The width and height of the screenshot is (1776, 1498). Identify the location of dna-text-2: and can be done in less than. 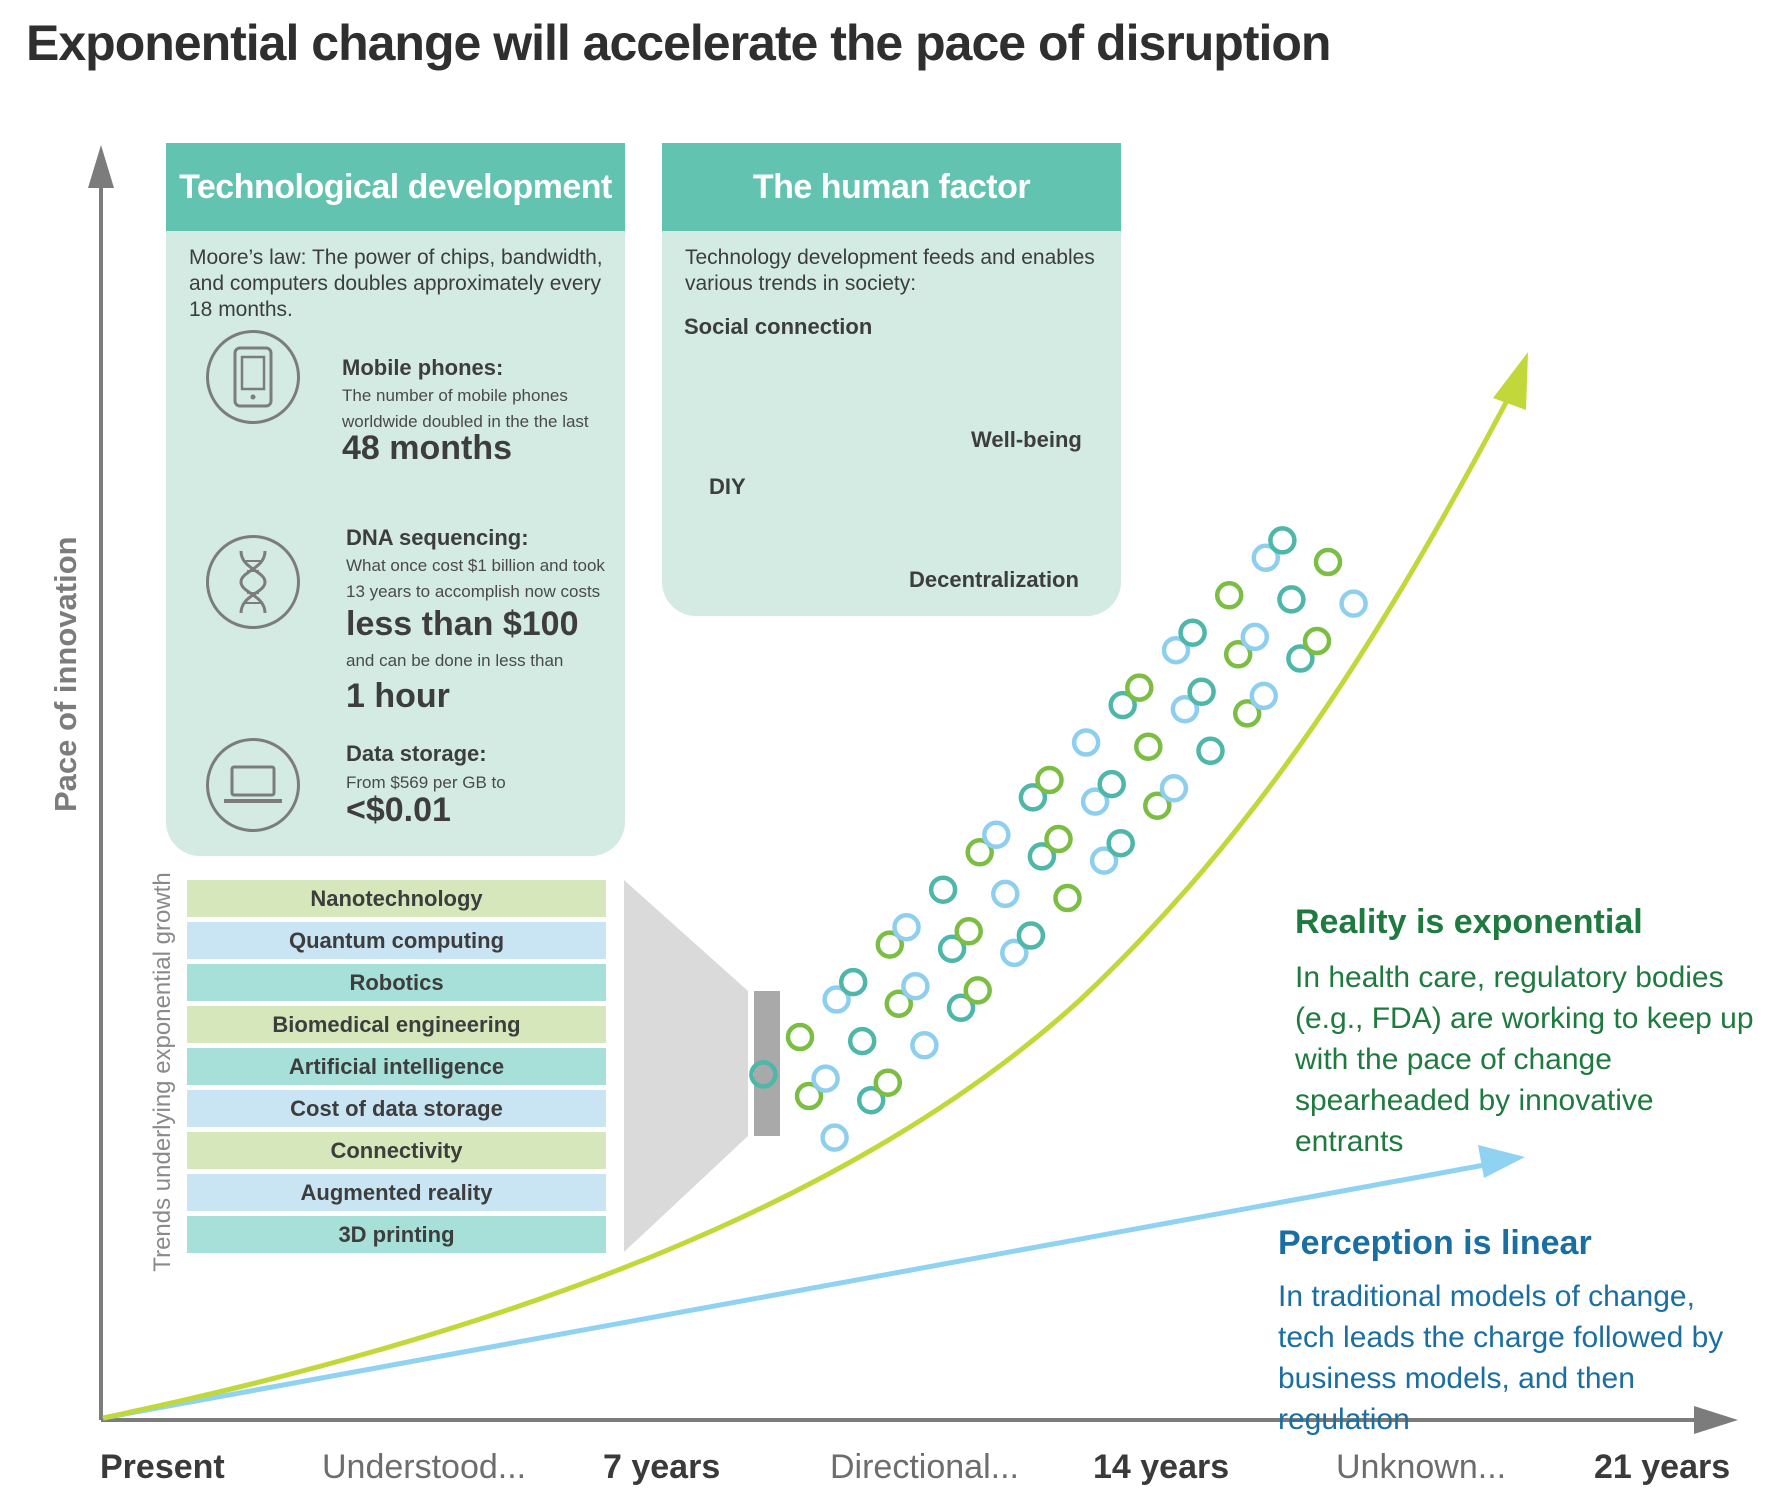
(455, 660).